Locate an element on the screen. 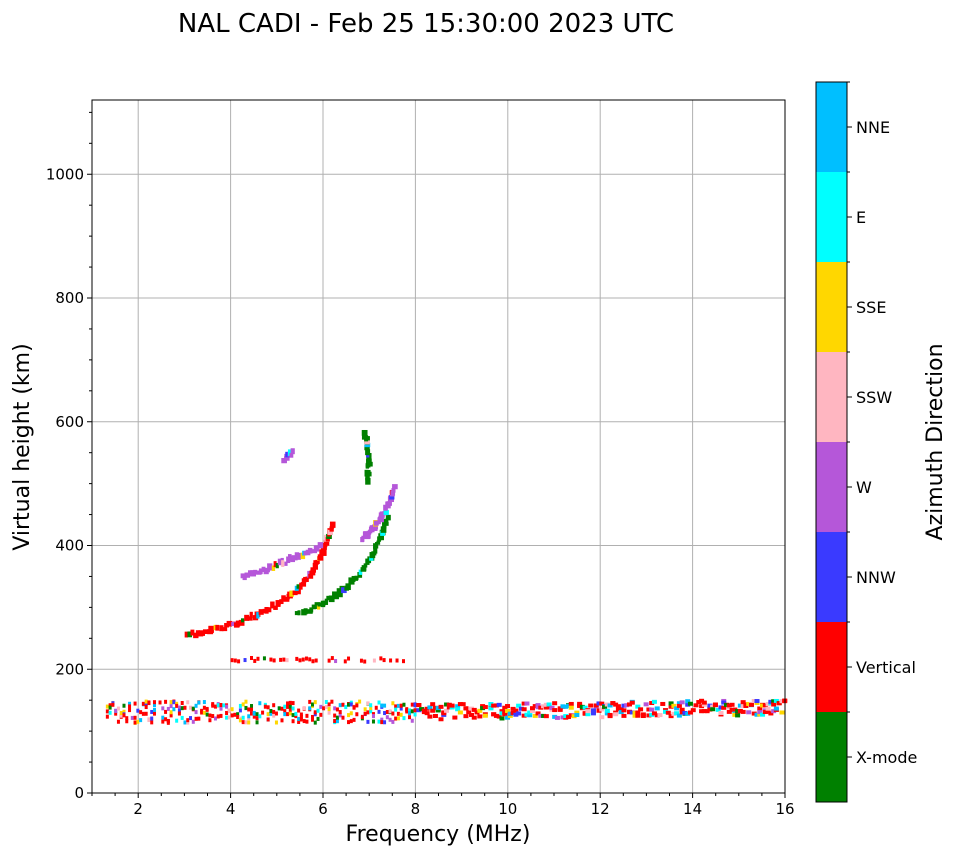 The width and height of the screenshot is (958, 857). colorbar-category-label: SSW is located at coordinates (874, 397).